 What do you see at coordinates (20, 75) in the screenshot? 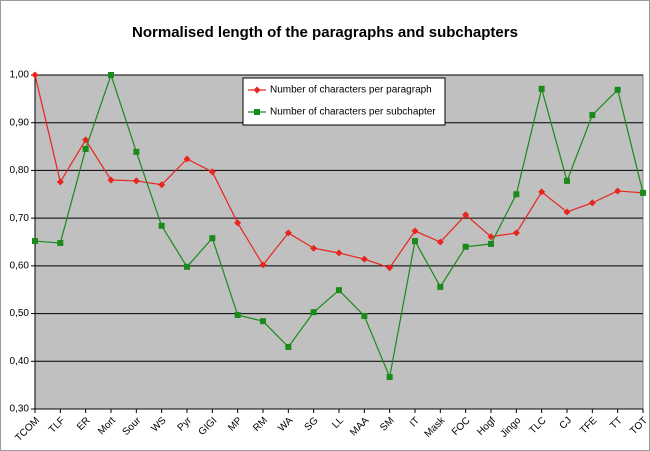
I see `y-tick-label: 1,00` at bounding box center [20, 75].